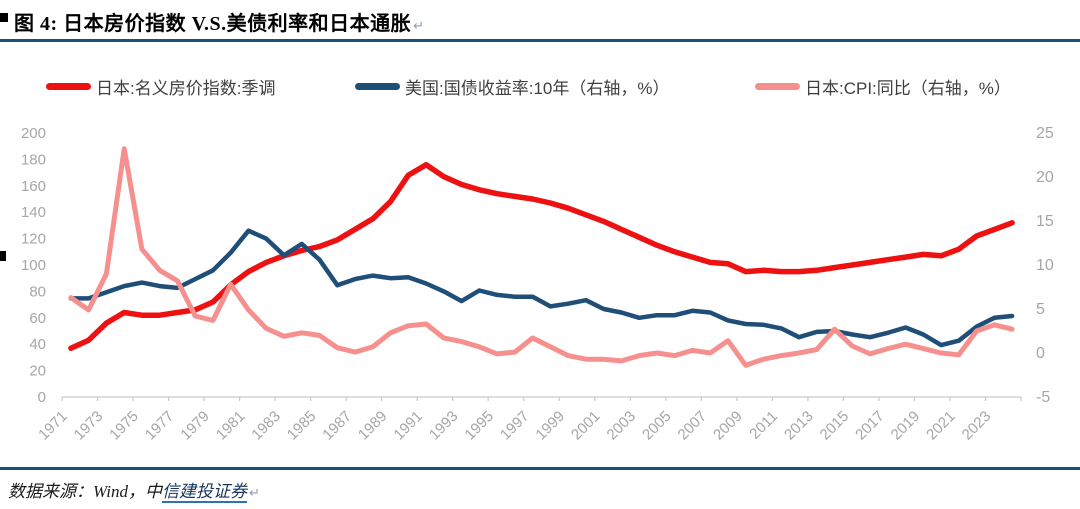 The image size is (1080, 509). What do you see at coordinates (1045, 133) in the screenshot?
I see `svg-text: 25` at bounding box center [1045, 133].